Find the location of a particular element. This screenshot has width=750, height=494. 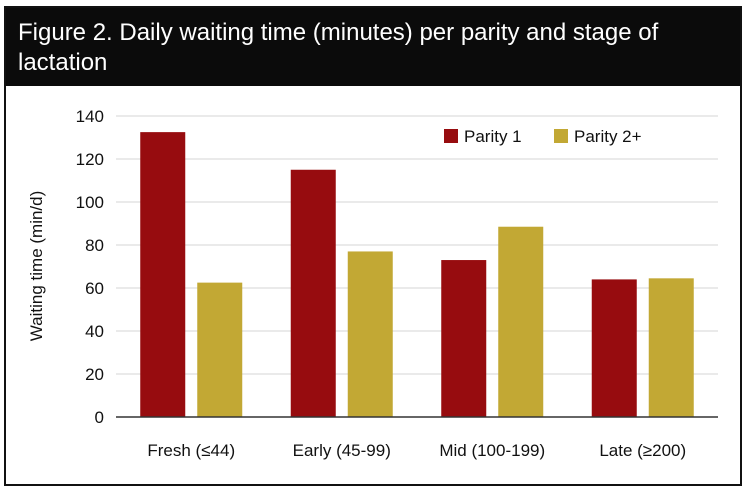

y-tick-label: 20 is located at coordinates (94, 374).